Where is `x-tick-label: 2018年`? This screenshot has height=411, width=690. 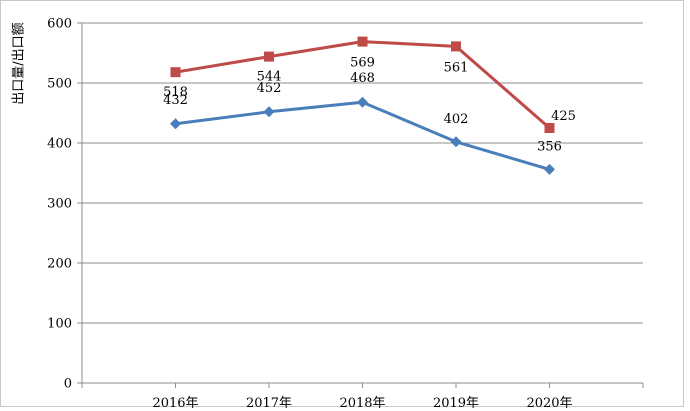
x-tick-label: 2018年 is located at coordinates (362, 402).